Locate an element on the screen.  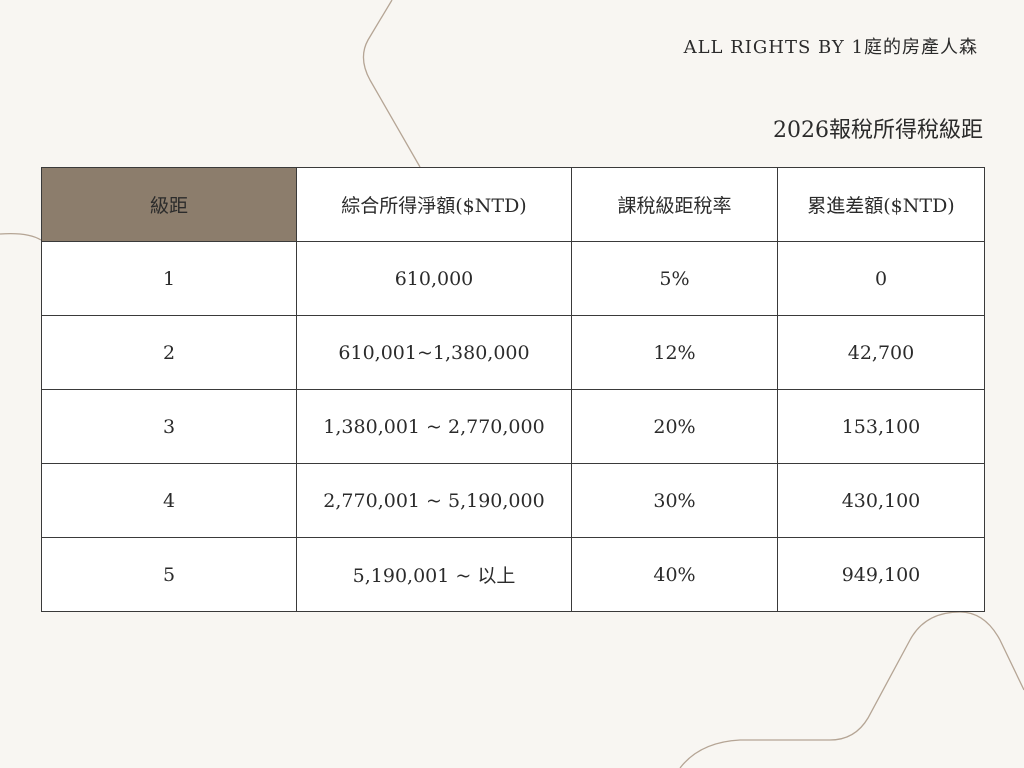
table-header-row: 級距 綜合所得淨額($NTD) 課稅級距稅率 累進差額($NTD) is located at coordinates (513, 204).